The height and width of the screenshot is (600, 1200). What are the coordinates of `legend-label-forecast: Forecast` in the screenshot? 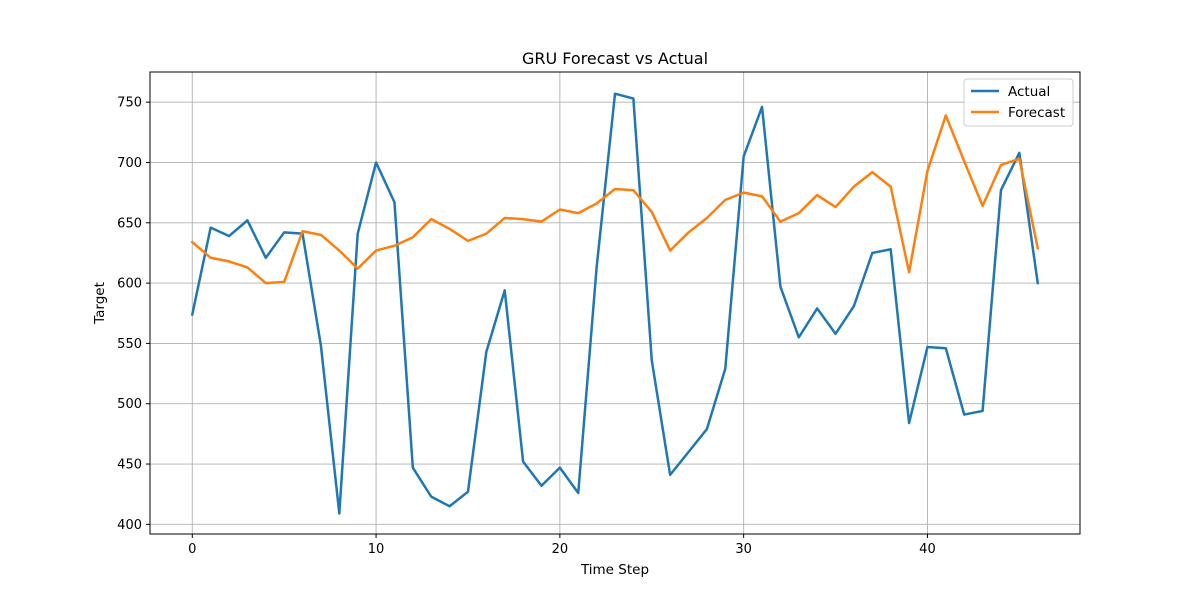 It's located at (1036, 113).